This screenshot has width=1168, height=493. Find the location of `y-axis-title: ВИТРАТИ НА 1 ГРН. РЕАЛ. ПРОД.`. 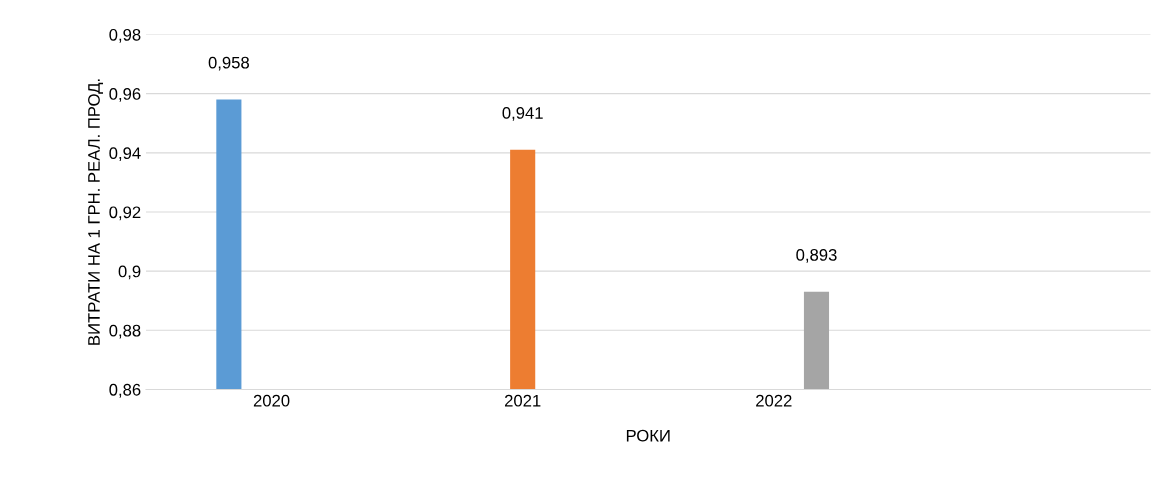

y-axis-title: ВИТРАТИ НА 1 ГРН. РЕАЛ. ПРОД. is located at coordinates (96, 212).